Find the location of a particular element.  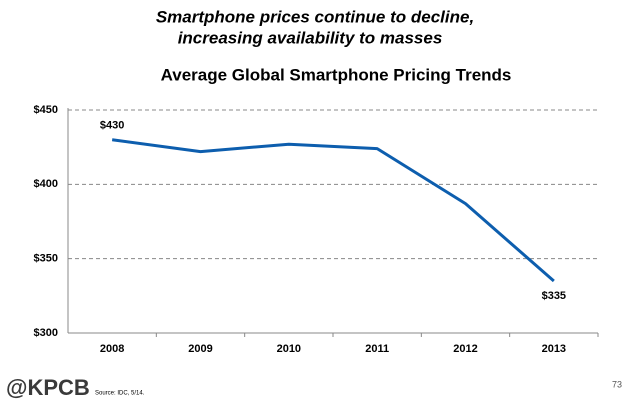

y-tick-label: $300 is located at coordinates (46, 333).